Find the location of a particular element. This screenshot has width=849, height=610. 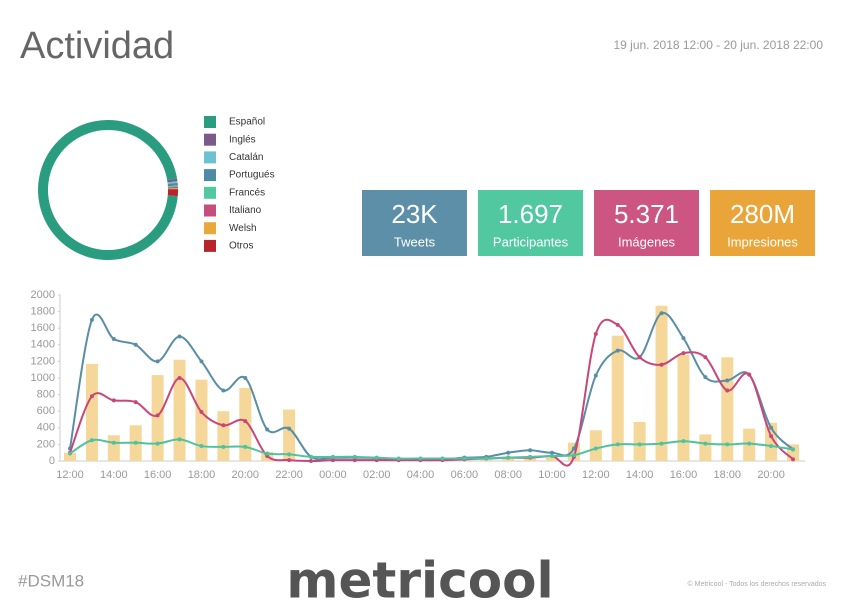

y-tick-label: 2000 is located at coordinates (43, 295).